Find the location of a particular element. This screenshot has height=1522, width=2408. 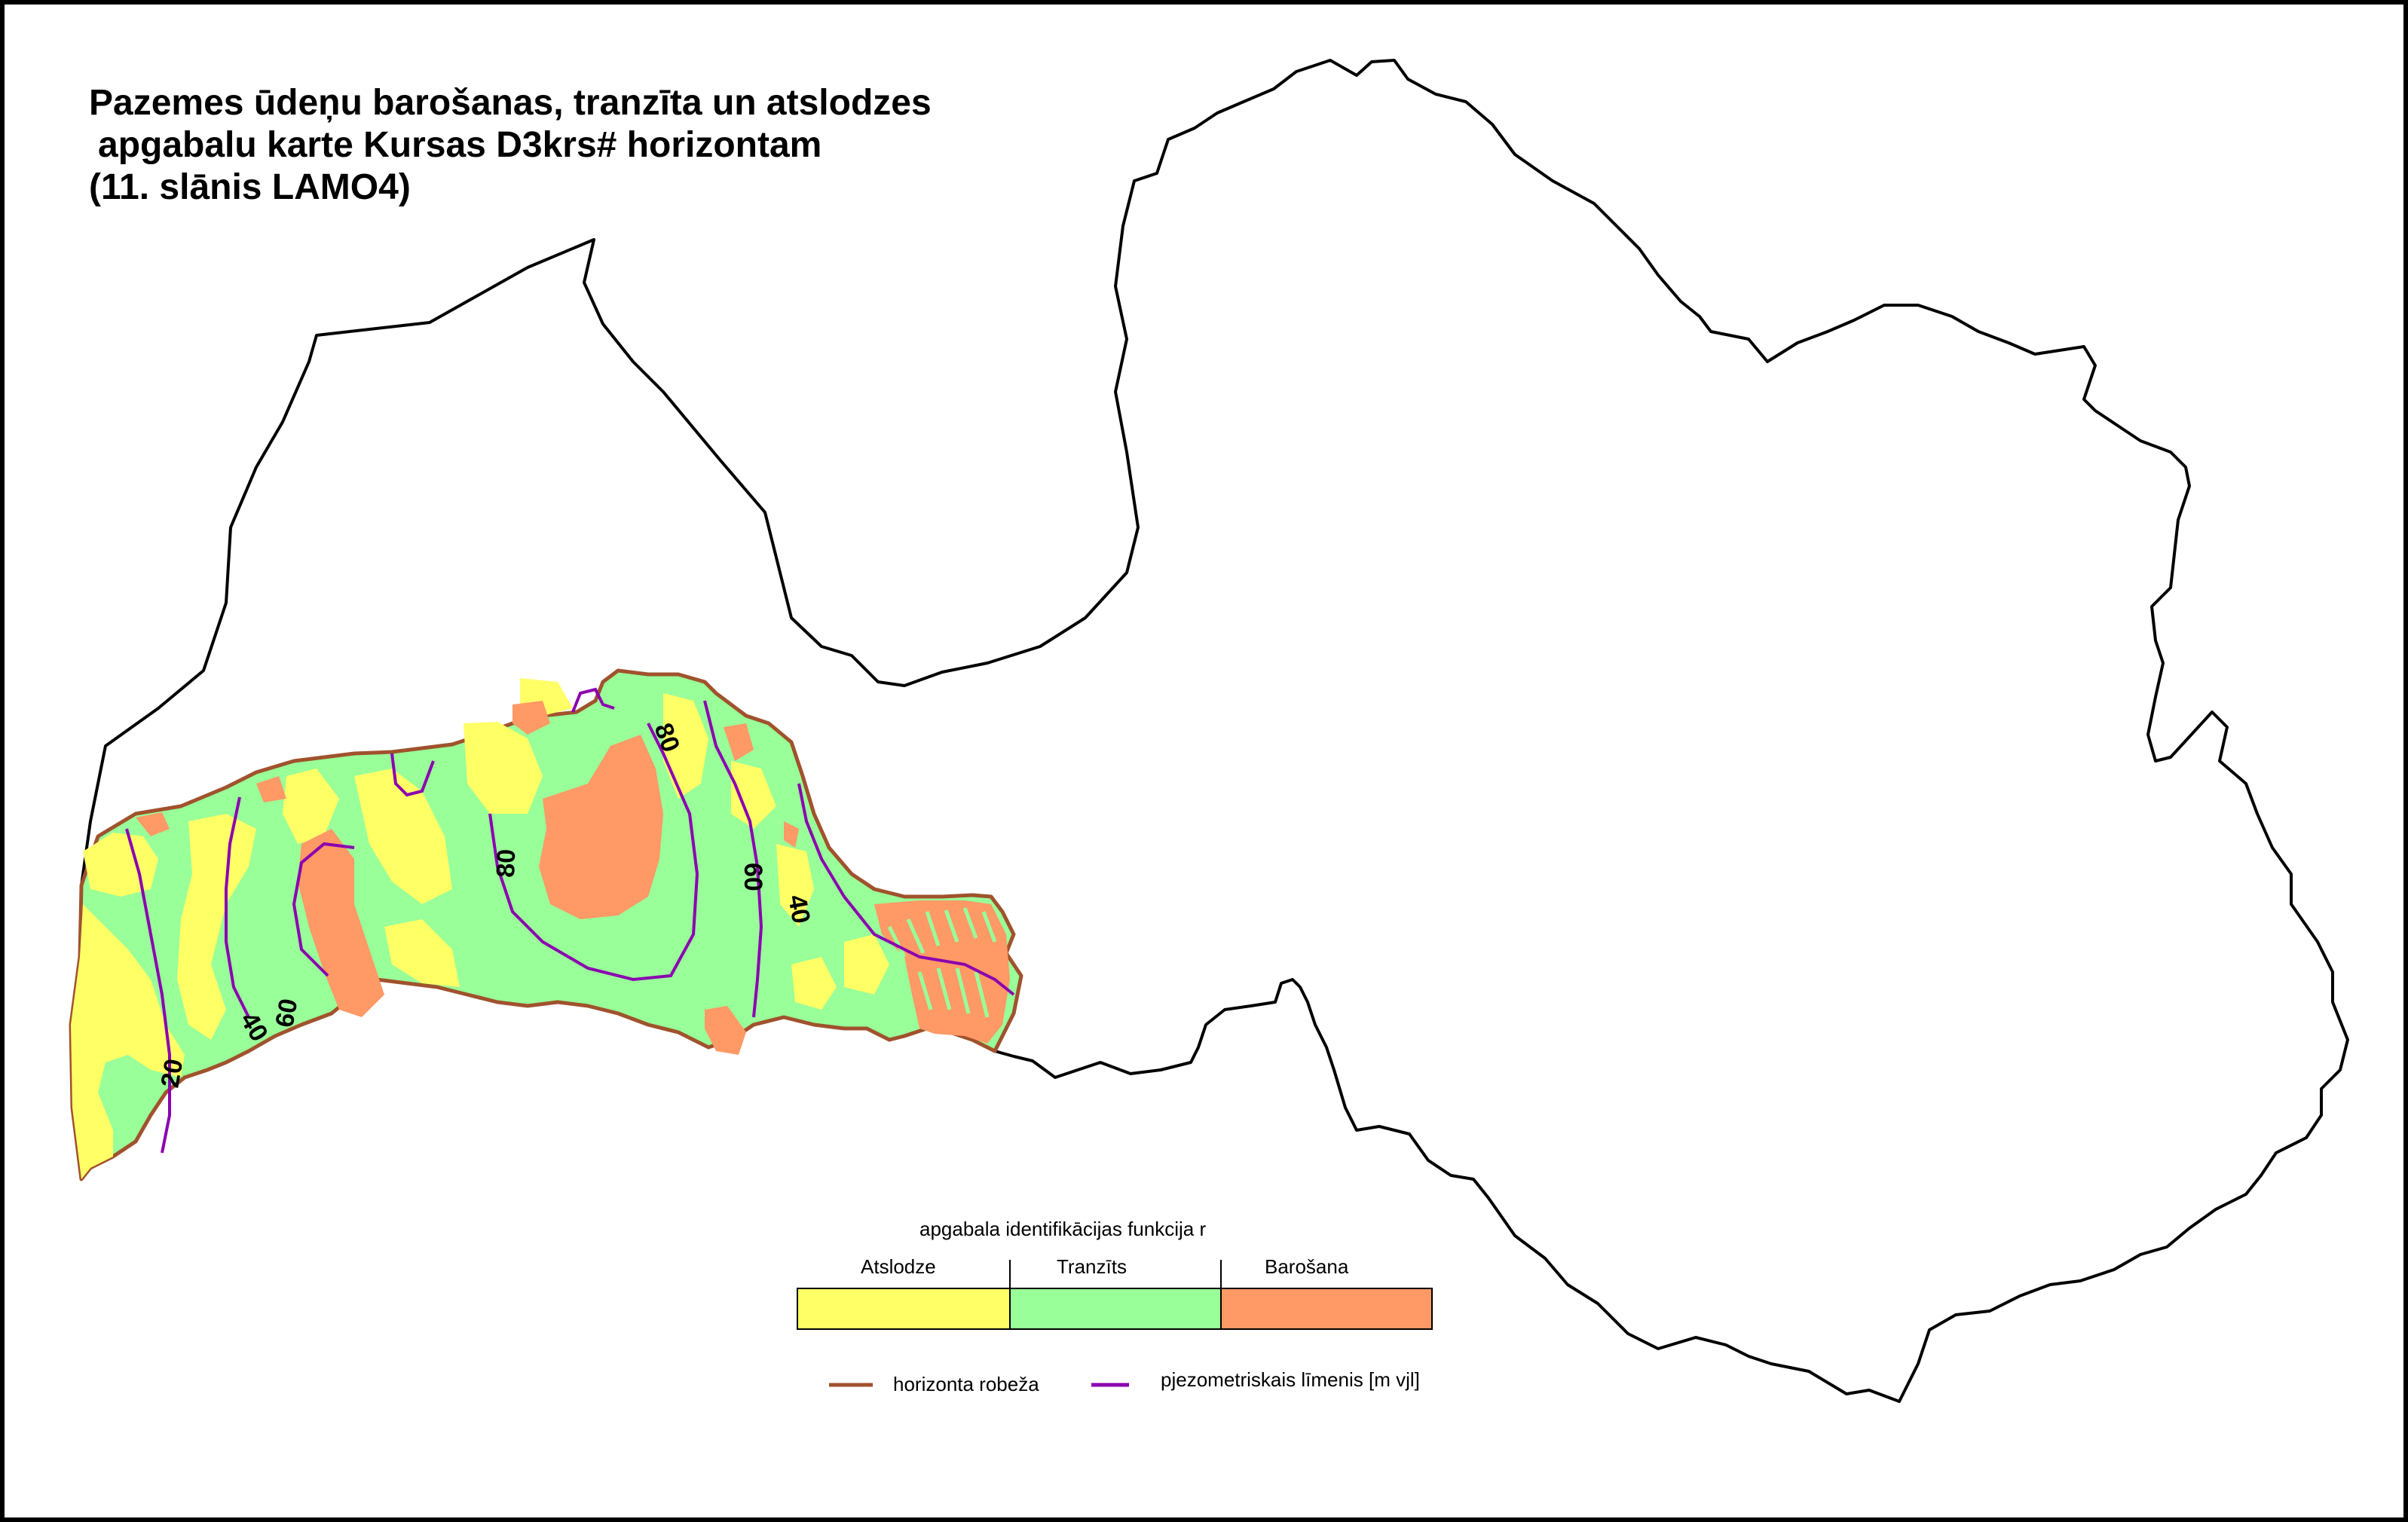

contour-40-east is located at coordinates (906, 889).